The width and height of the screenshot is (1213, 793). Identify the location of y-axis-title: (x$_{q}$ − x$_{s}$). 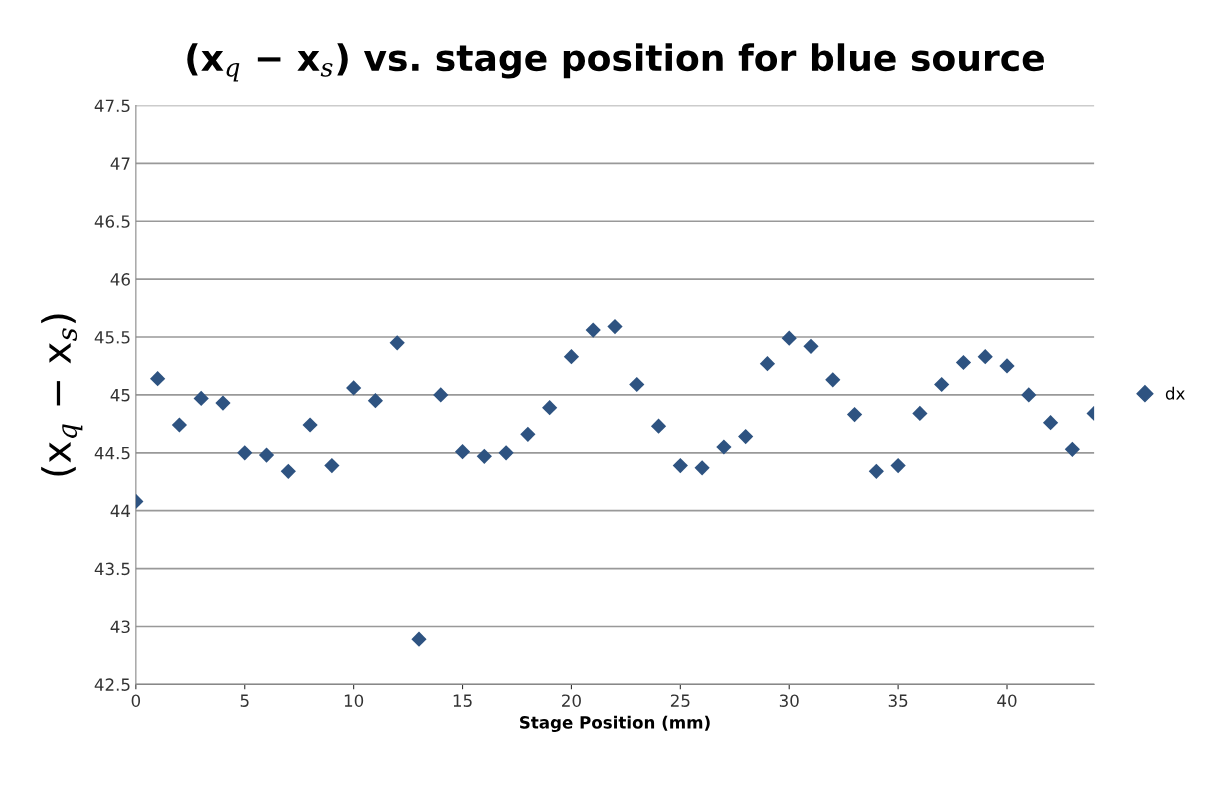
(62, 395).